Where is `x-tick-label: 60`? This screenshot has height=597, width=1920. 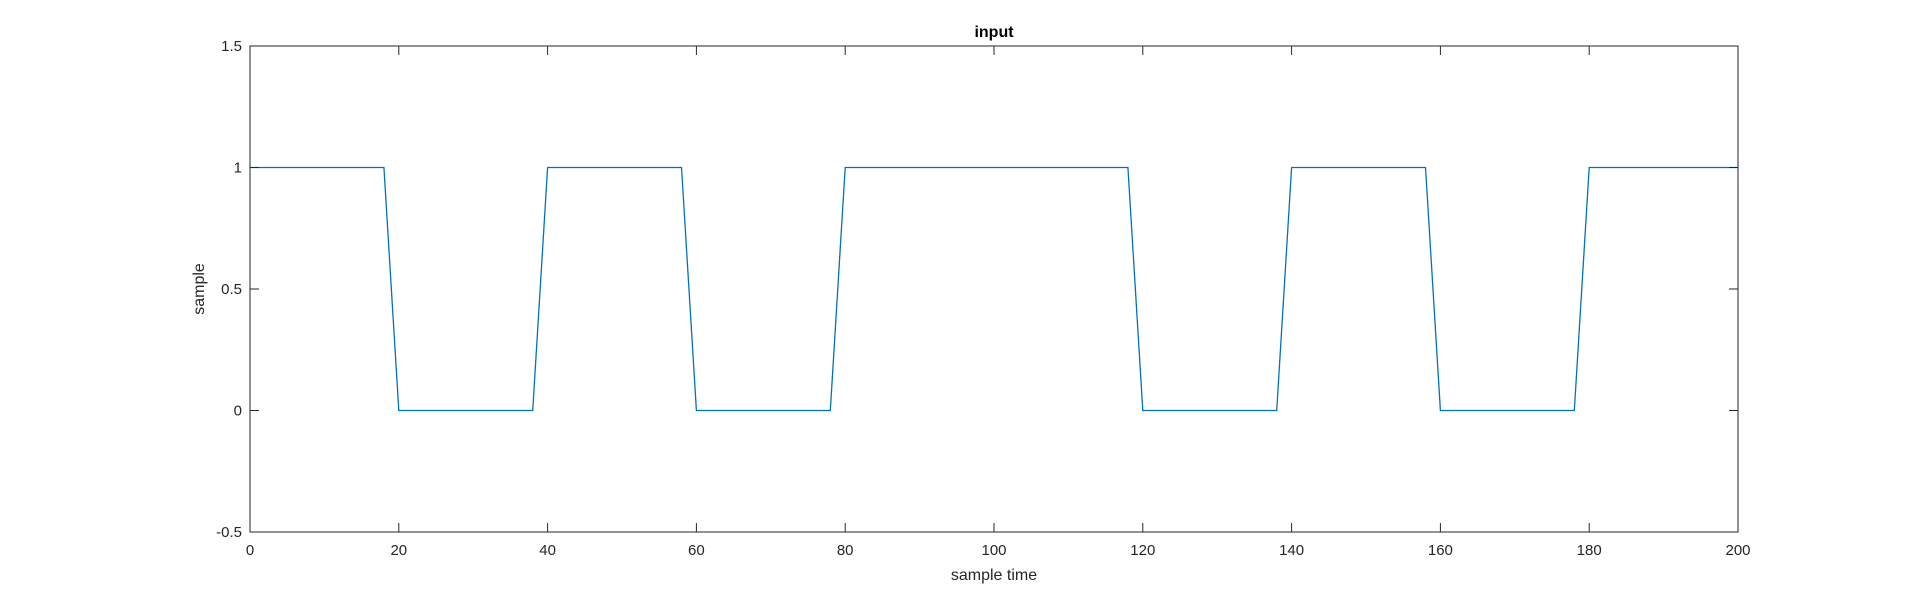 x-tick-label: 60 is located at coordinates (696, 550).